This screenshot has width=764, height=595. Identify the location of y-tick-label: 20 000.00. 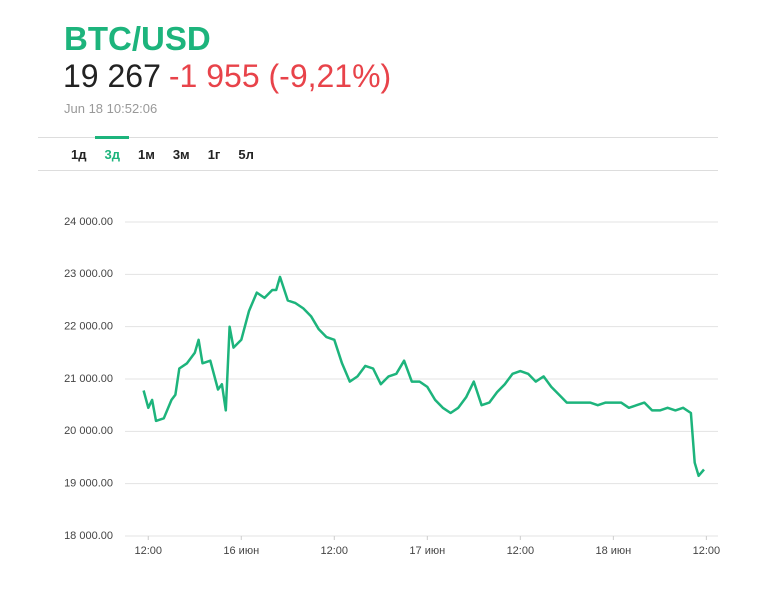
(88, 431).